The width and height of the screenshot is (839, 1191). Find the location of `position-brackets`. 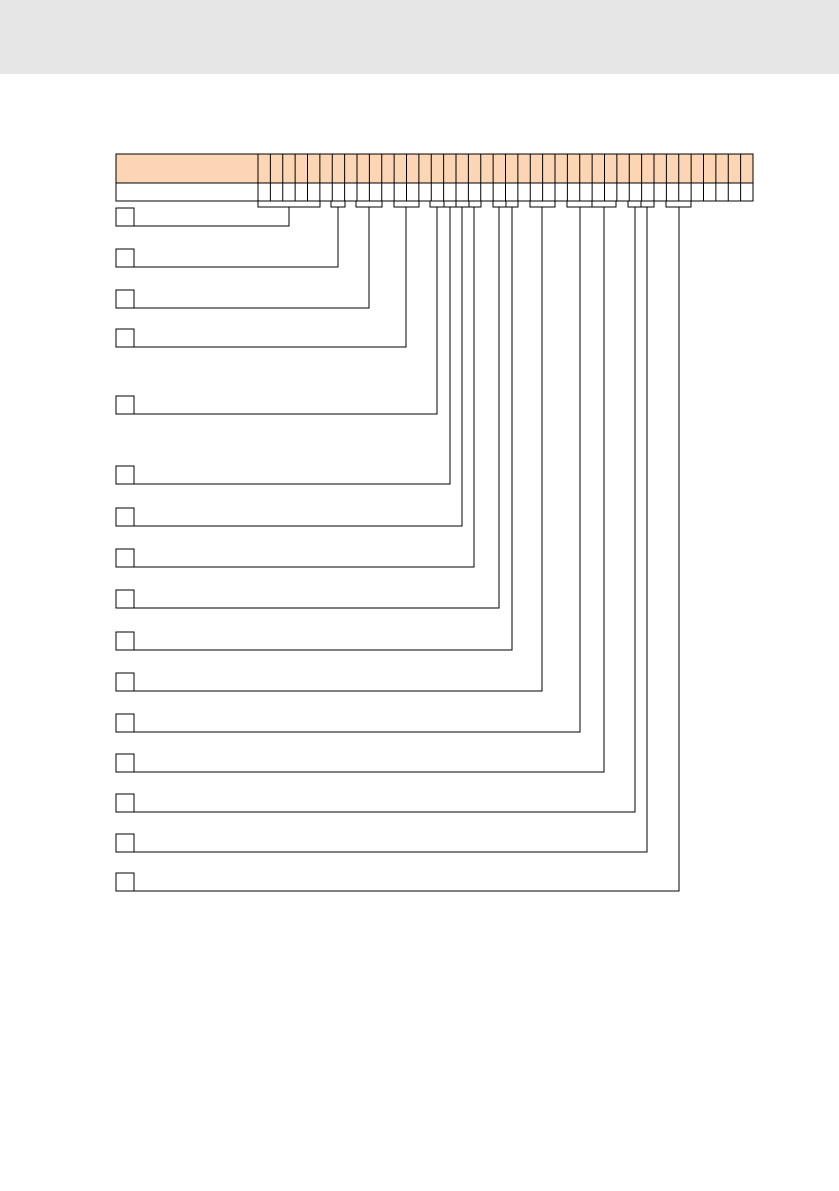

position-brackets is located at coordinates (474, 204).